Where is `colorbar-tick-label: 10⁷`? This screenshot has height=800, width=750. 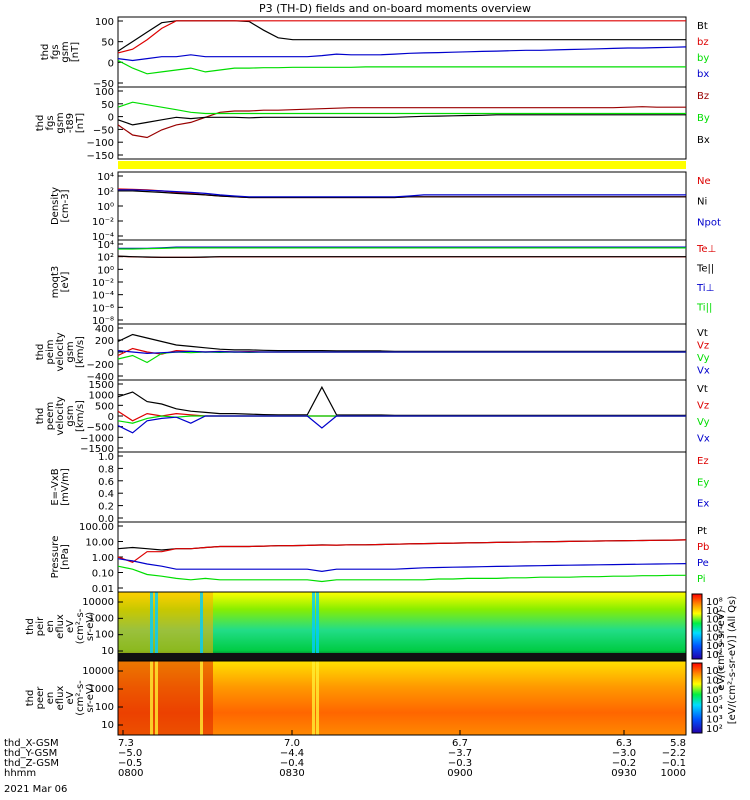
colorbar-tick-label: 10⁷ is located at coordinates (714, 611).